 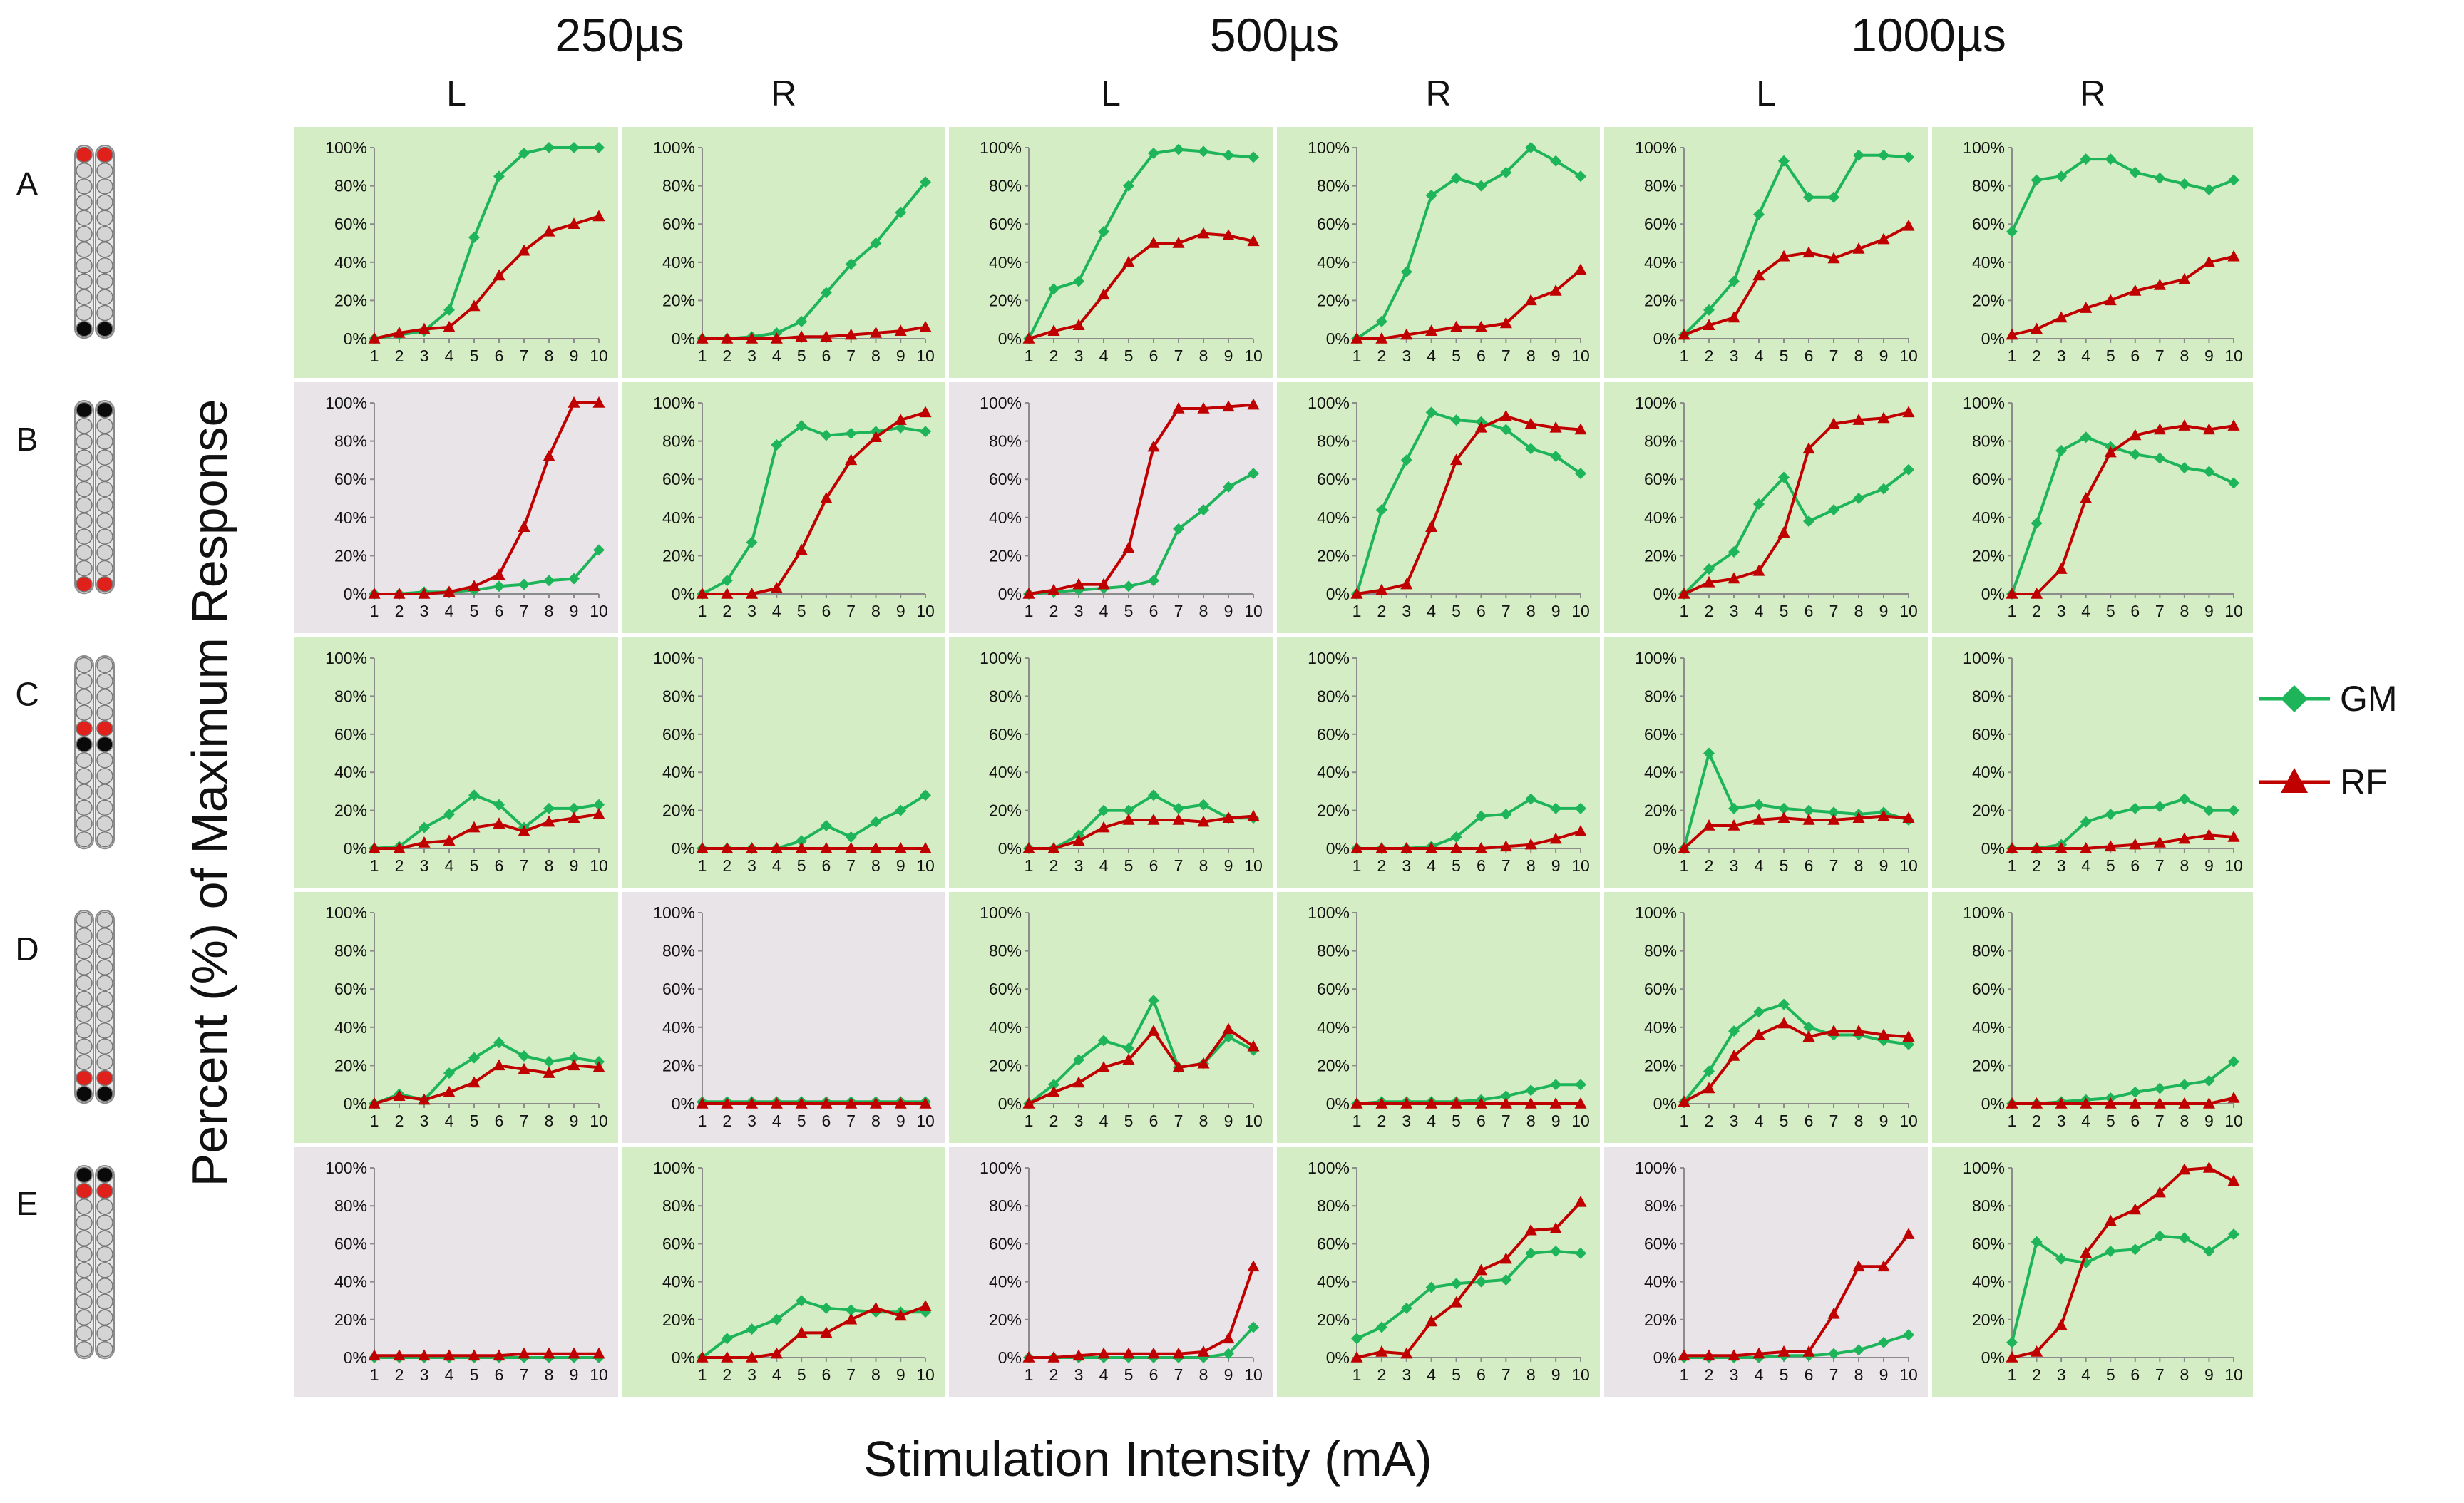 What do you see at coordinates (1766, 93) in the screenshot?
I see `side-header: L` at bounding box center [1766, 93].